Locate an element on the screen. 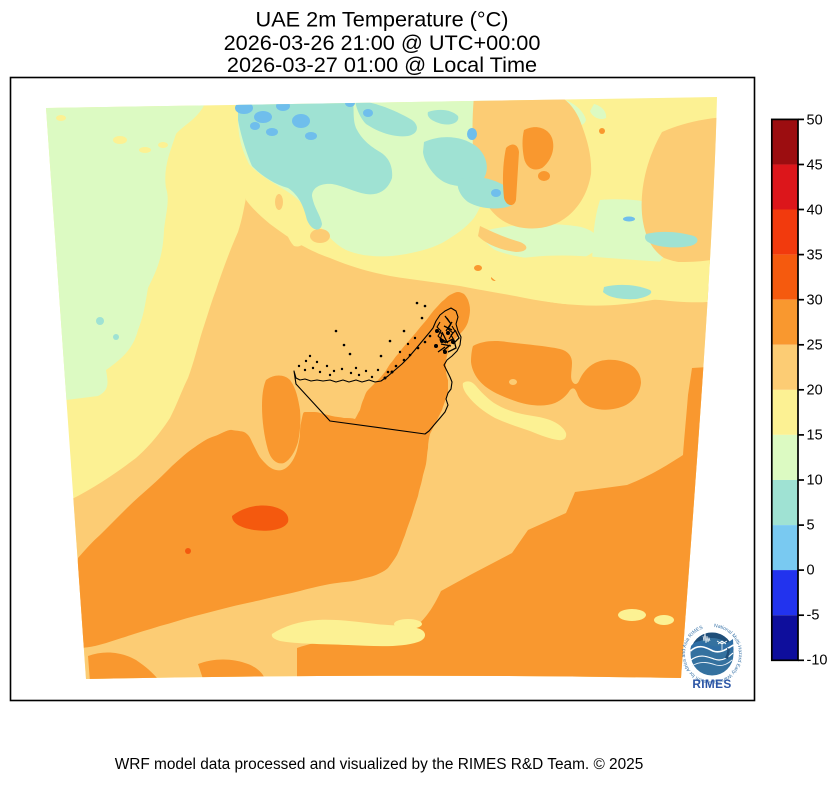  svg-text: UAE 2m Temperature (°C) is located at coordinates (382, 19).